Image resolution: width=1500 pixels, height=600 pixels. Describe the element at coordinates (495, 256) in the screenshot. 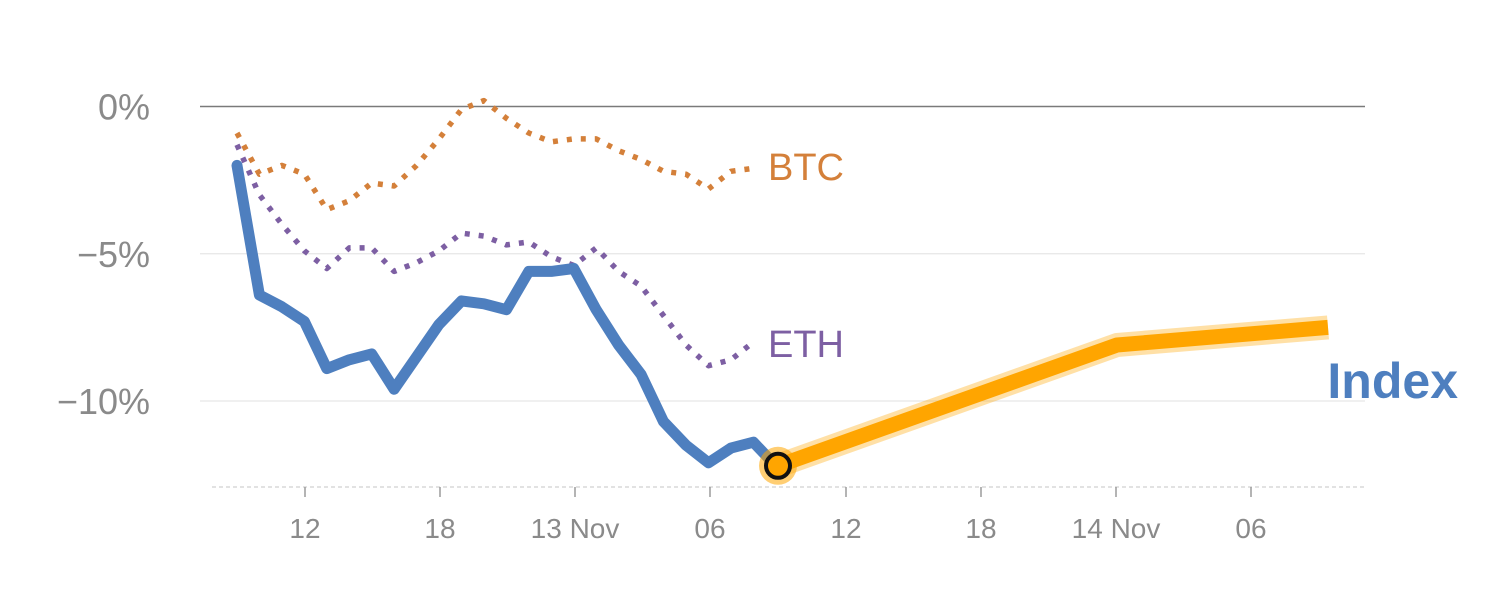

I see `series-line-eth` at that location.